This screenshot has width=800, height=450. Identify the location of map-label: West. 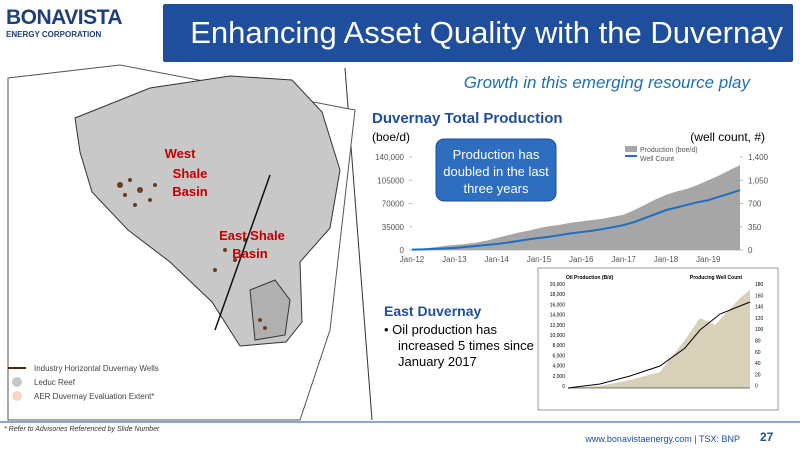
(180, 153).